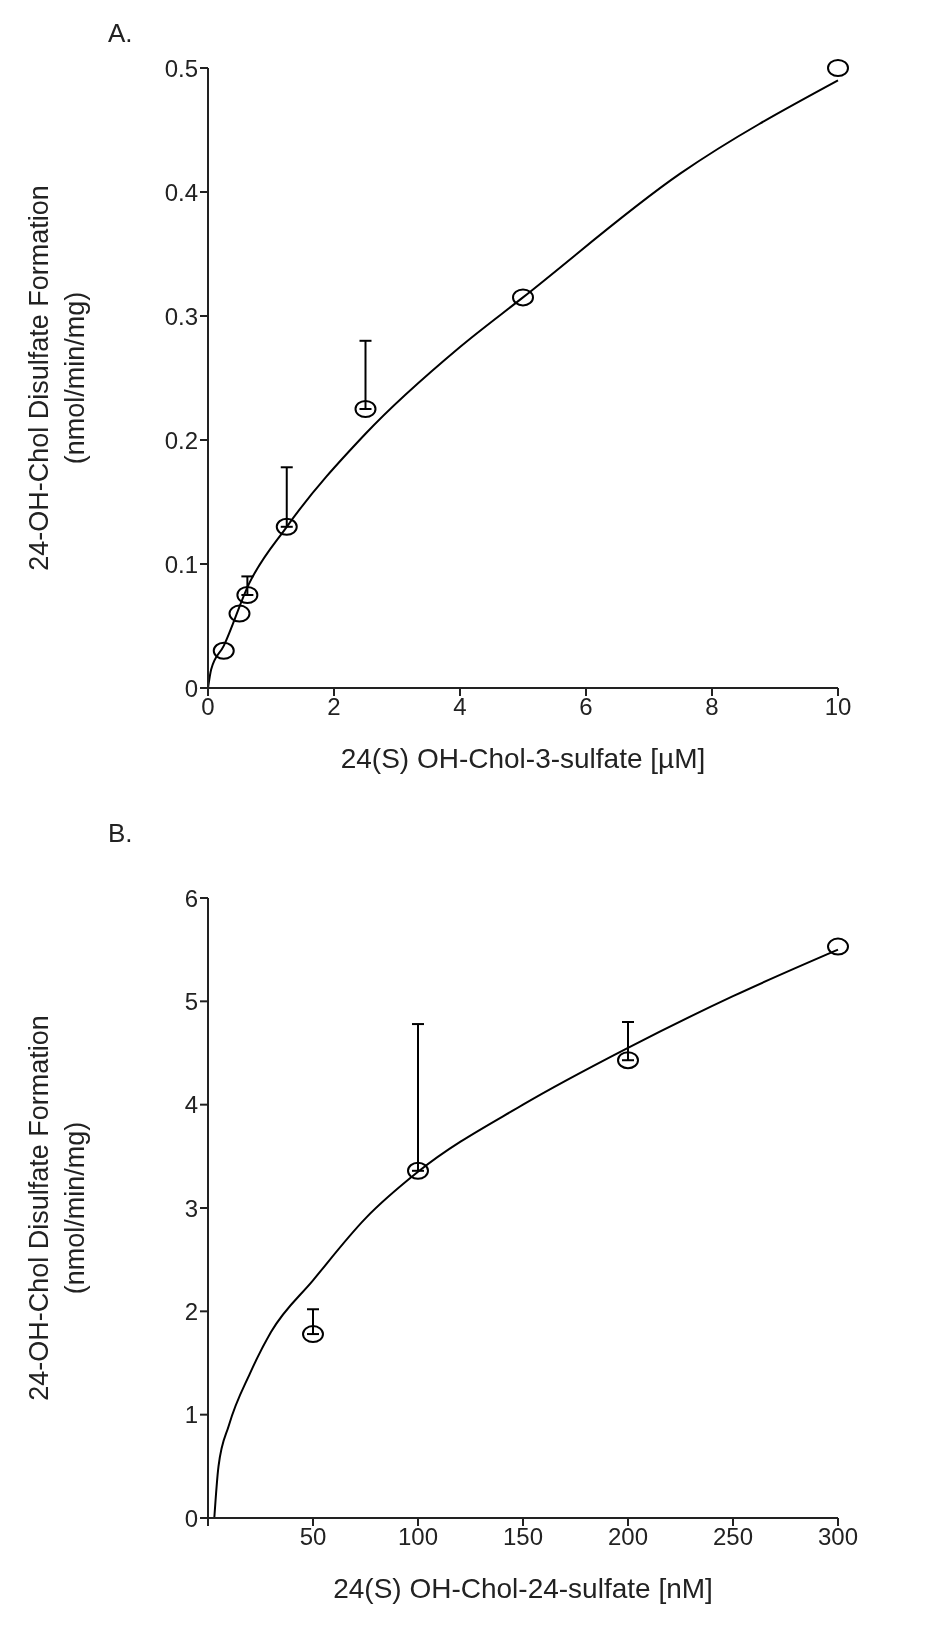  What do you see at coordinates (628, 1537) in the screenshot?
I see `x-tick-label: 200` at bounding box center [628, 1537].